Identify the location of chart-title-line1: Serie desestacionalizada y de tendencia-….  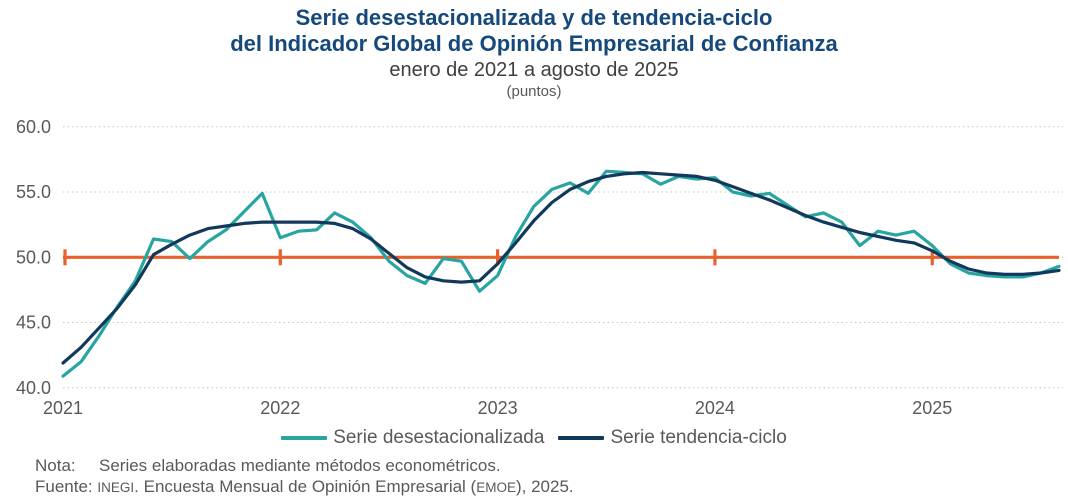
(534, 17).